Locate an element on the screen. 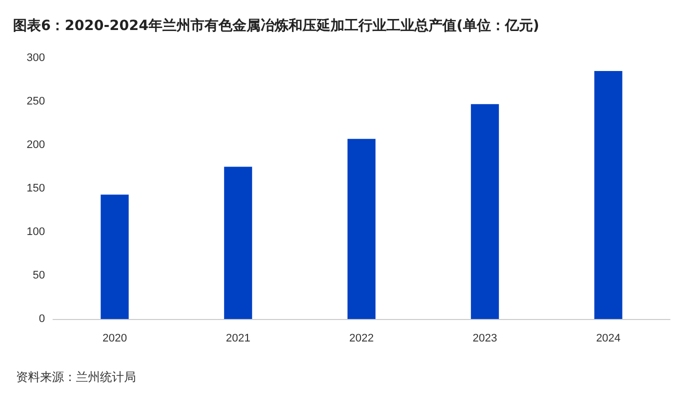  y-tick-label: 200 is located at coordinates (35, 145).